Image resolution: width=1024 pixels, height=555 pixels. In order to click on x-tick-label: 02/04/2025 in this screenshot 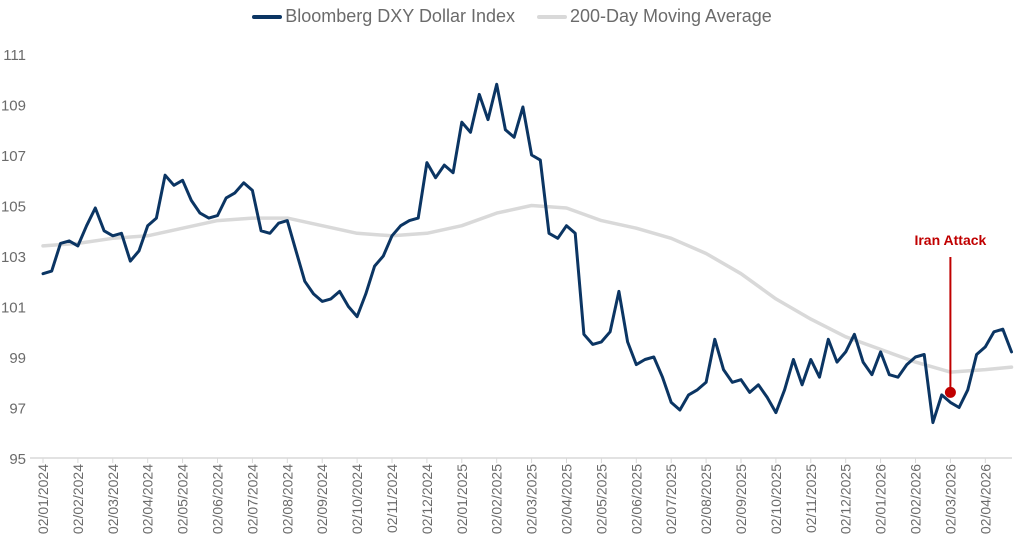, I will do `click(567, 499)`.